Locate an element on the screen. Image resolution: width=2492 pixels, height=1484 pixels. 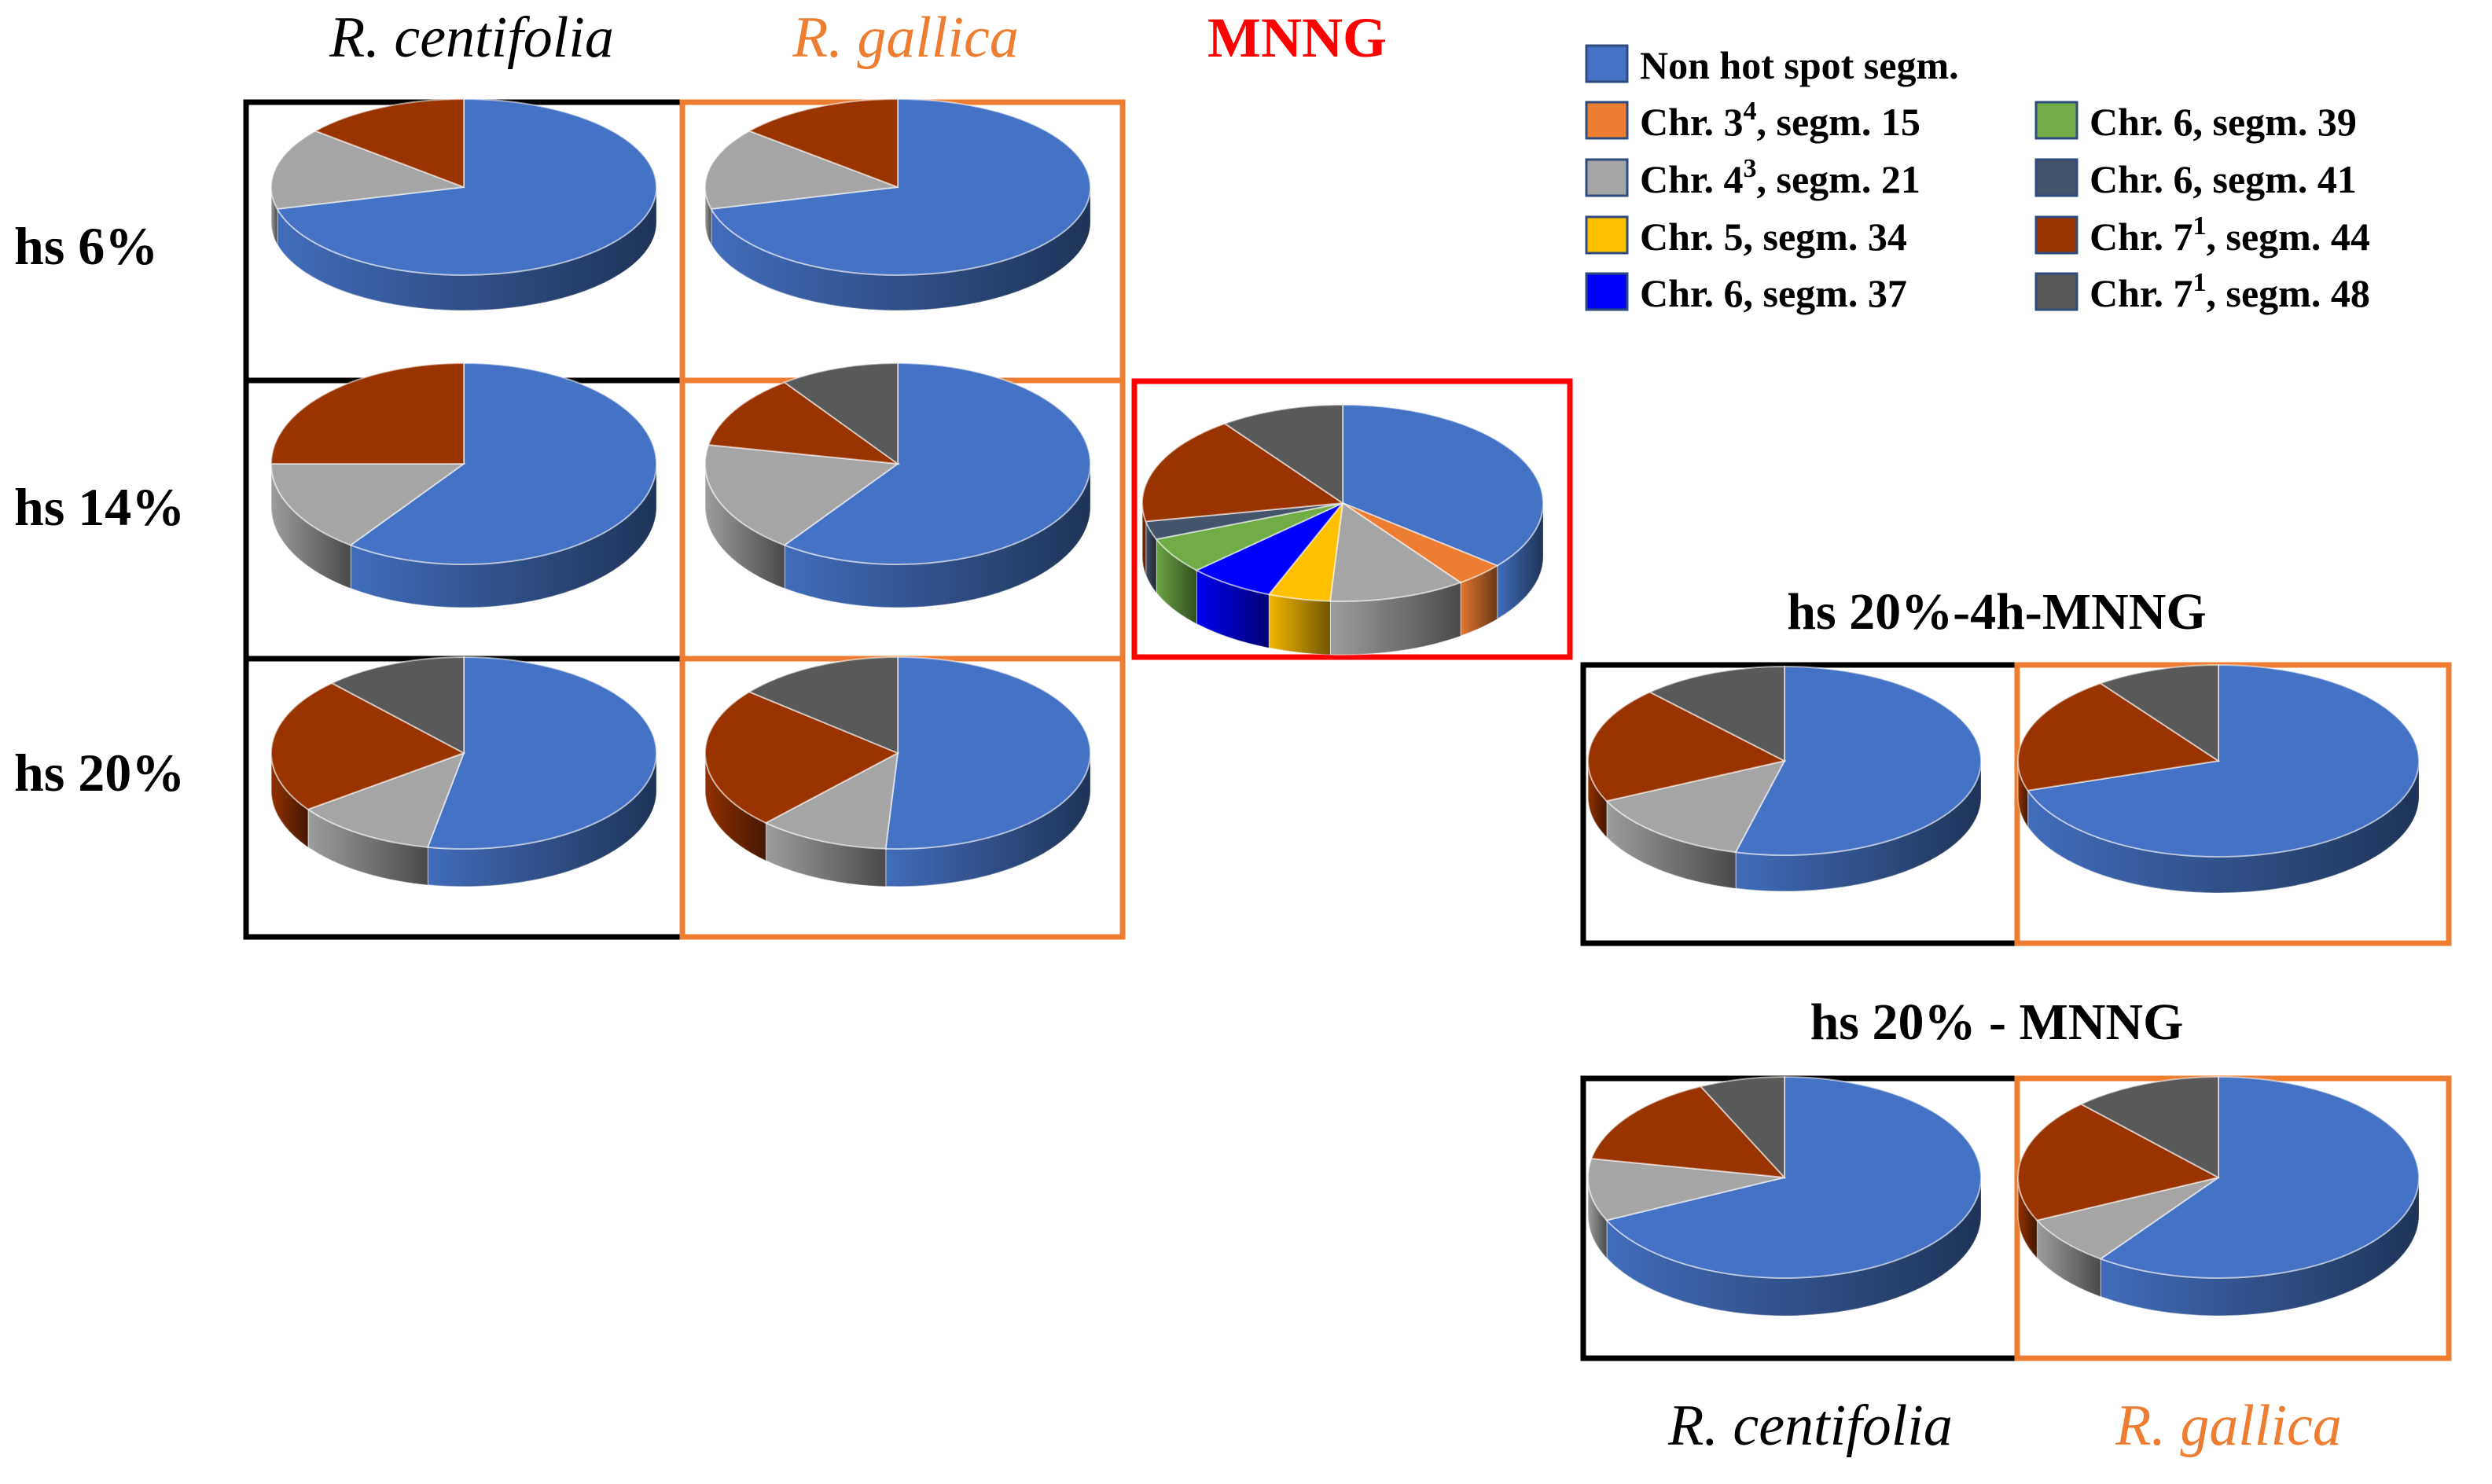
frame-mnng is located at coordinates (1352, 519).